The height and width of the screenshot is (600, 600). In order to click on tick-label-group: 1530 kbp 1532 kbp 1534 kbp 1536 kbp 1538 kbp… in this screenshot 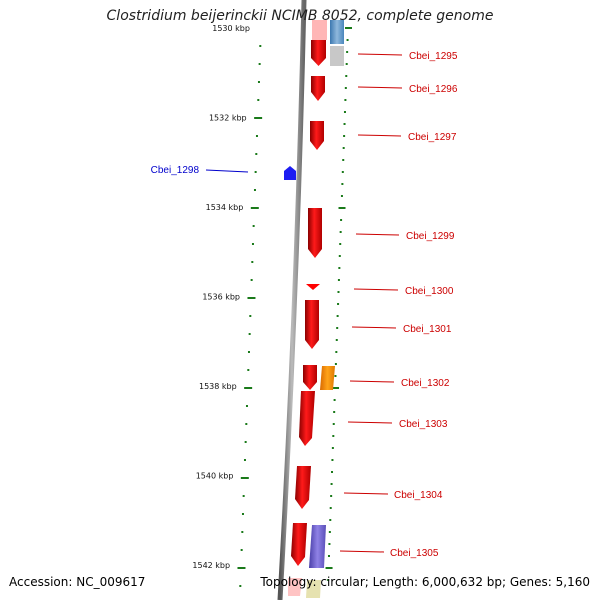, I will do `click(221, 297)`.